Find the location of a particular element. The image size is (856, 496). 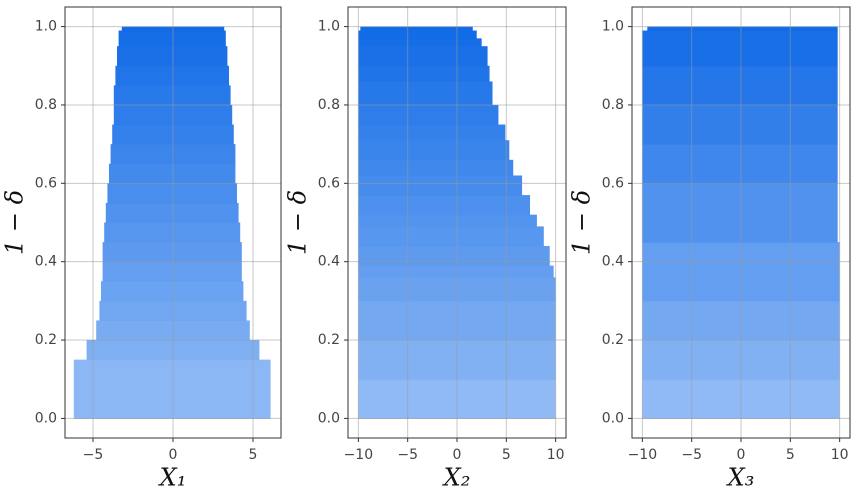

x-axis-label: X₁ is located at coordinates (172, 478).